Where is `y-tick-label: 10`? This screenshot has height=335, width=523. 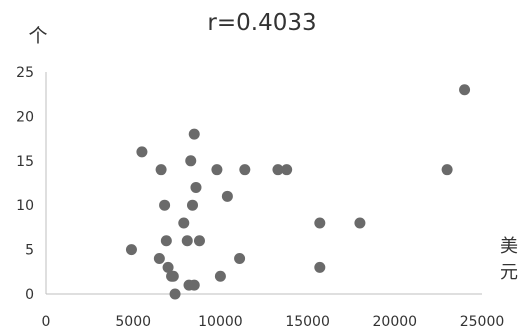 y-tick-label: 10 is located at coordinates (25, 206).